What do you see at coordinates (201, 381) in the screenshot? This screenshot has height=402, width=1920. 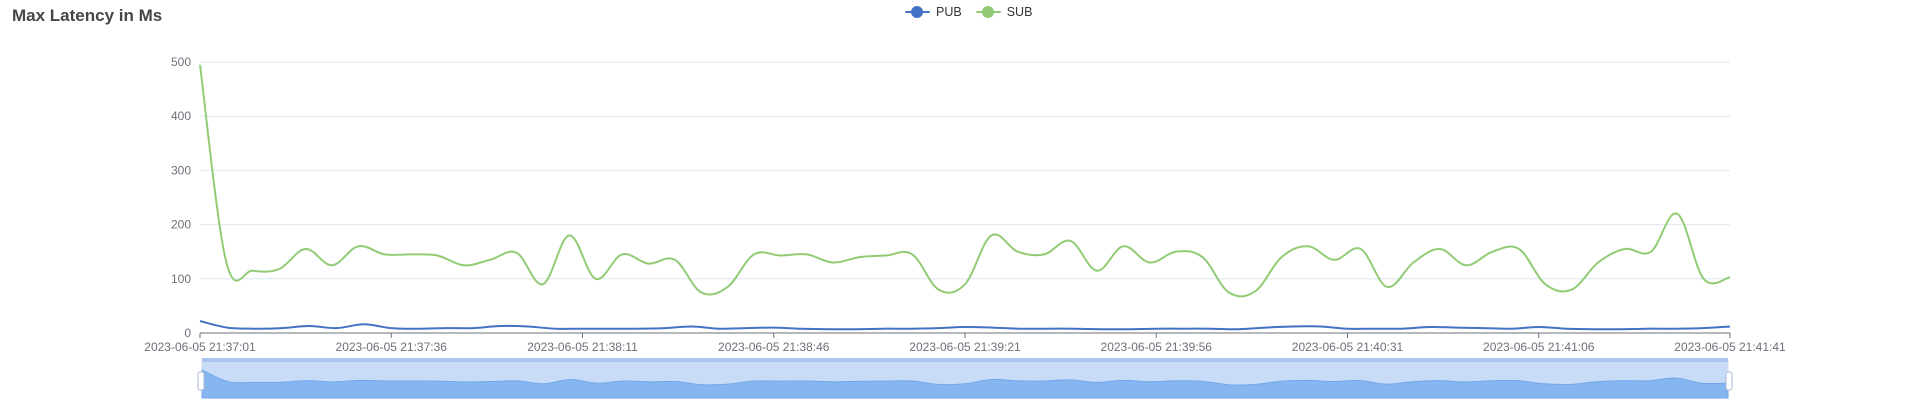 I see `zoom-handle-left` at bounding box center [201, 381].